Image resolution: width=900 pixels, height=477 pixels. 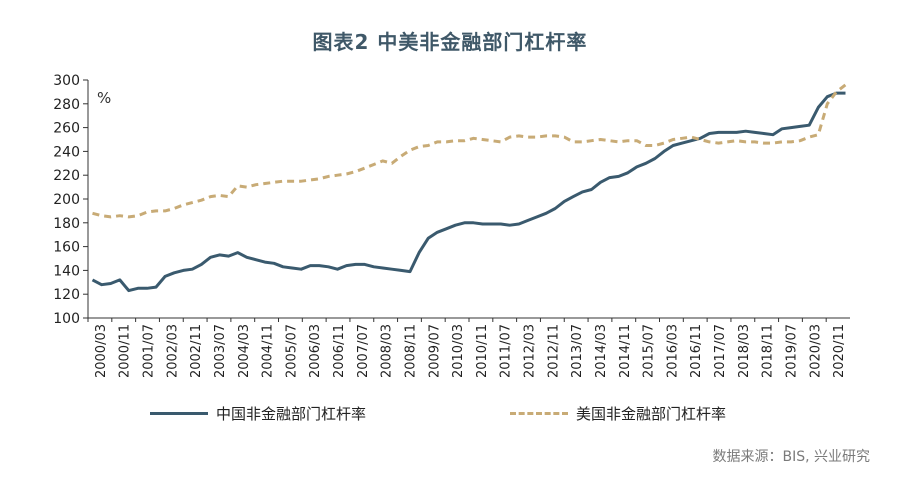 What do you see at coordinates (387, 351) in the screenshot?
I see `x-tick-label: 2008/03` at bounding box center [387, 351].